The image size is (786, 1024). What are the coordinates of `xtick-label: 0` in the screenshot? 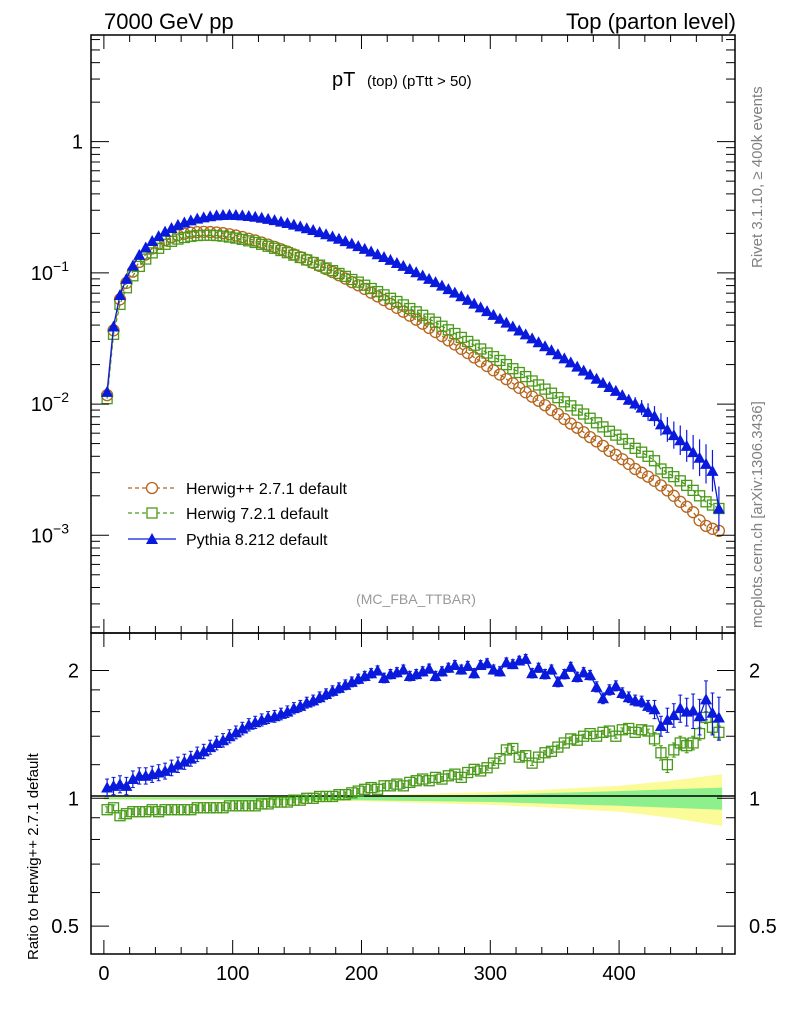 It's located at (103, 974).